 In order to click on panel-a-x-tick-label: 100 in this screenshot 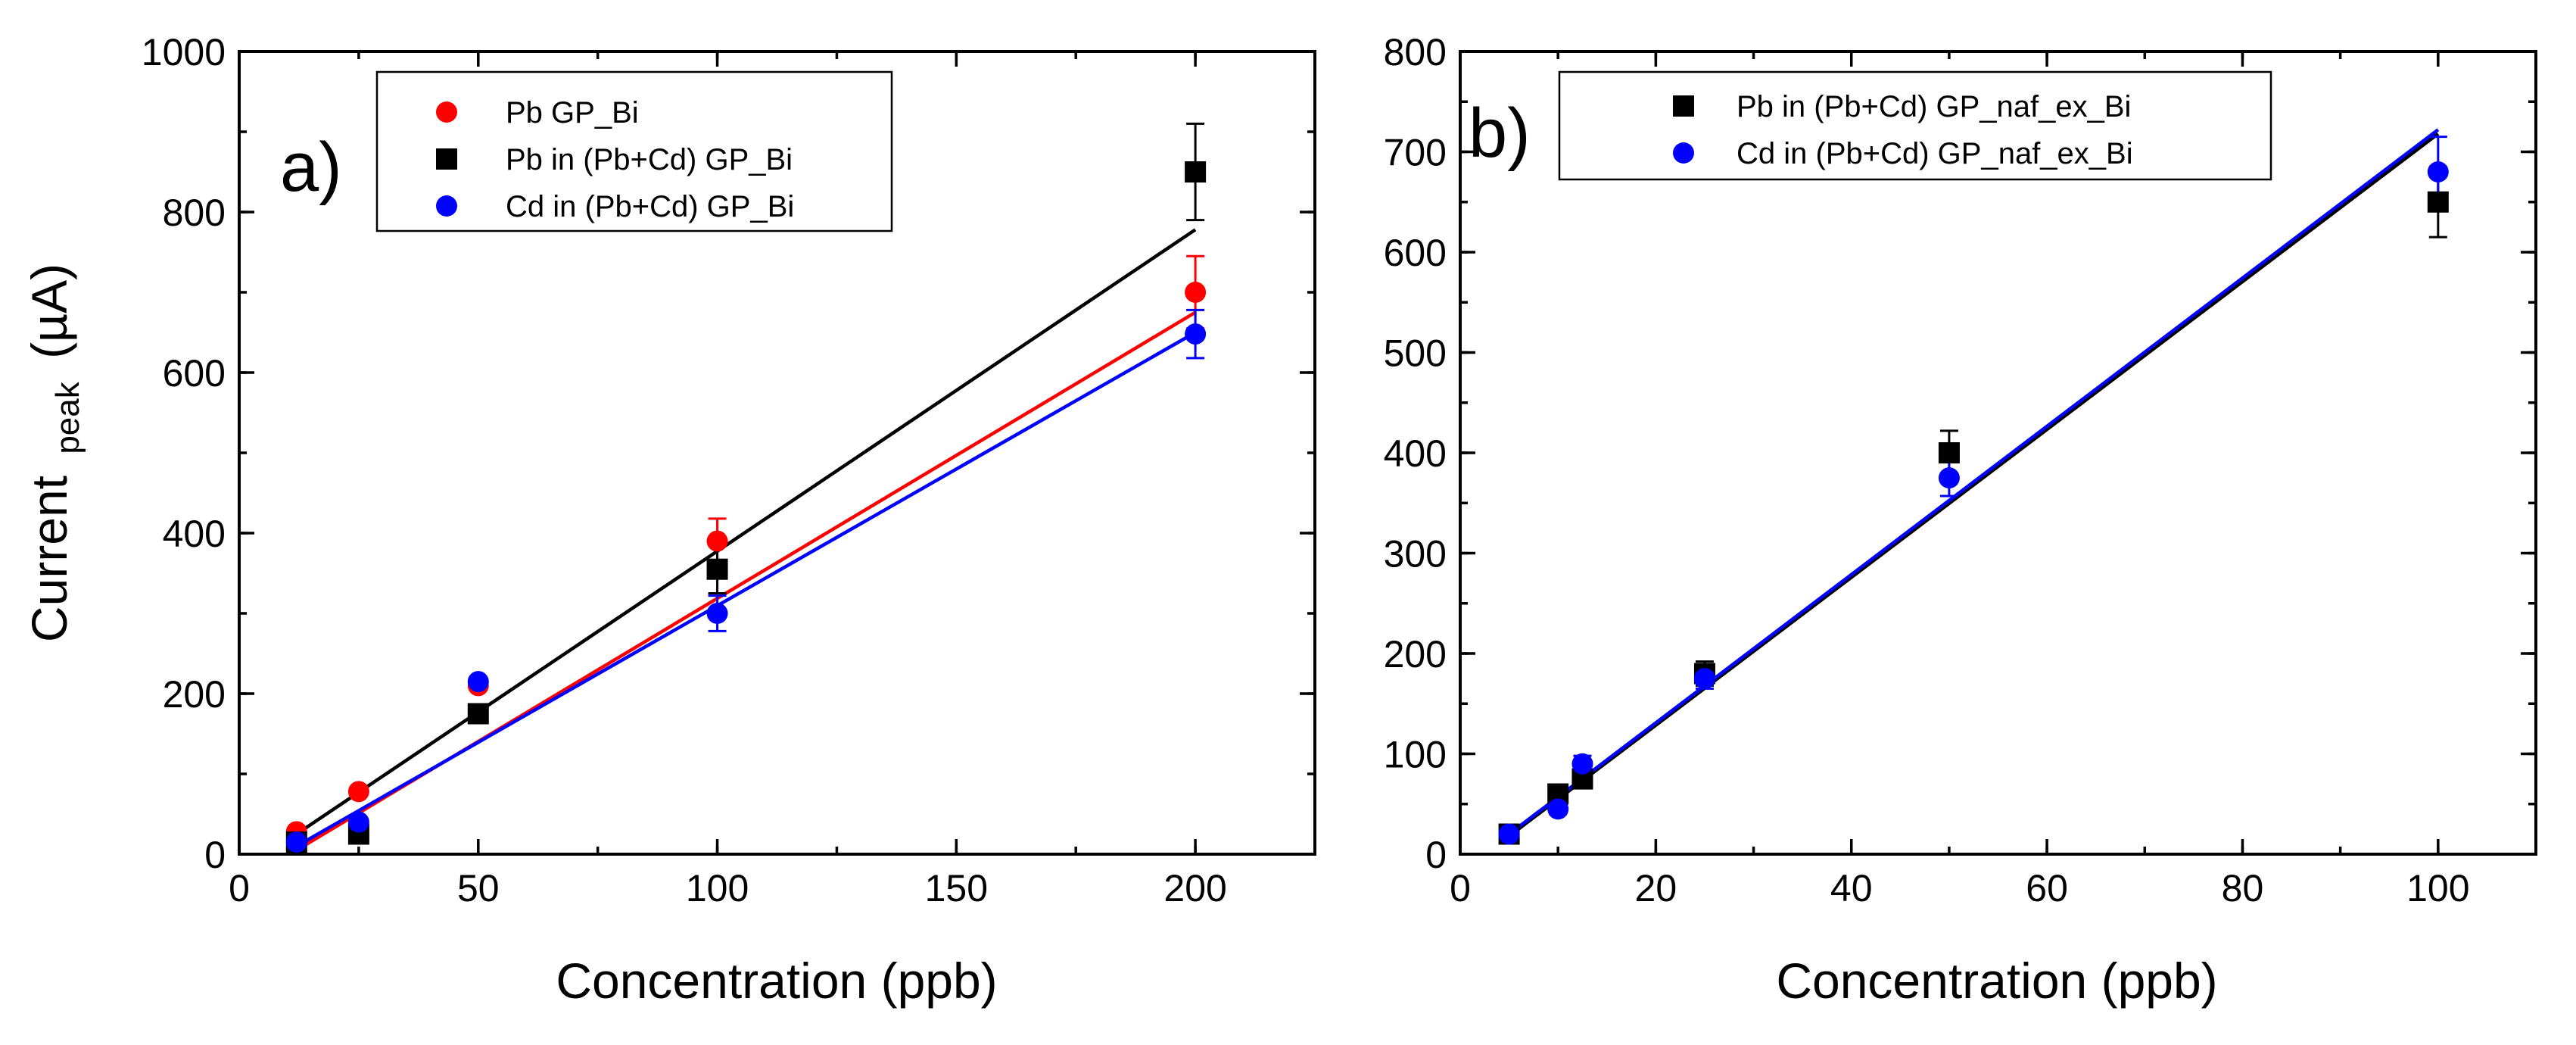, I will do `click(717, 888)`.